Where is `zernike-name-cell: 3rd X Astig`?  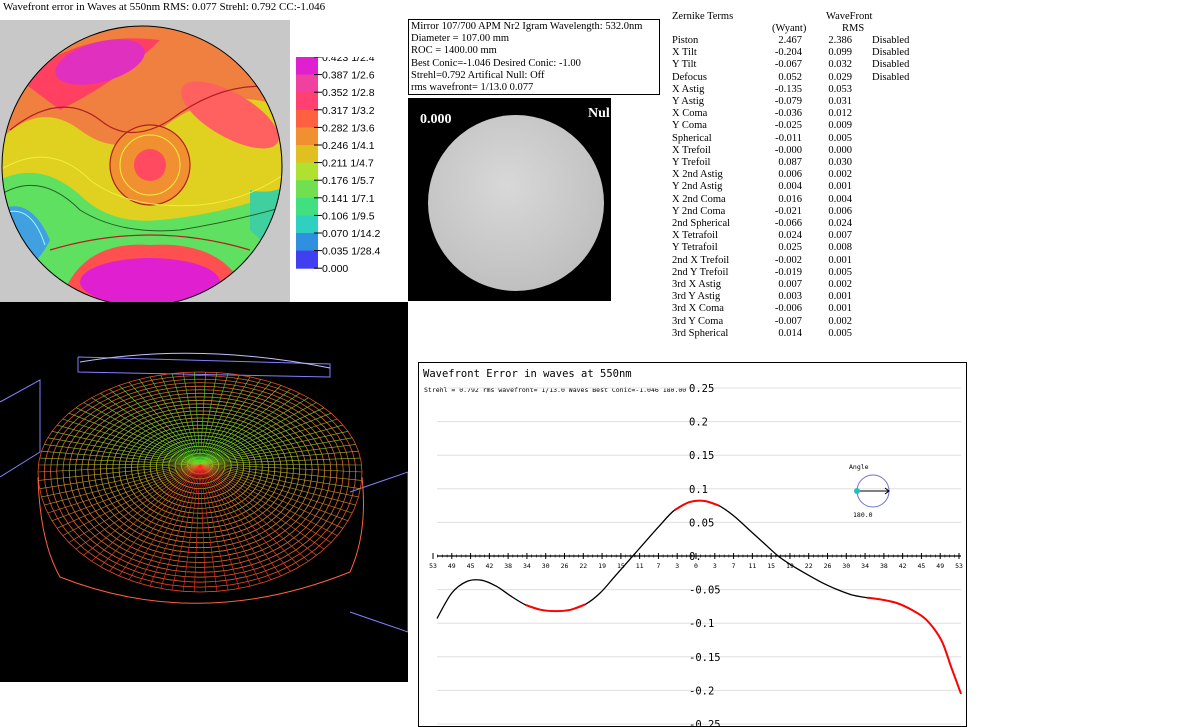
zernike-name-cell: 3rd X Astig is located at coordinates (697, 284).